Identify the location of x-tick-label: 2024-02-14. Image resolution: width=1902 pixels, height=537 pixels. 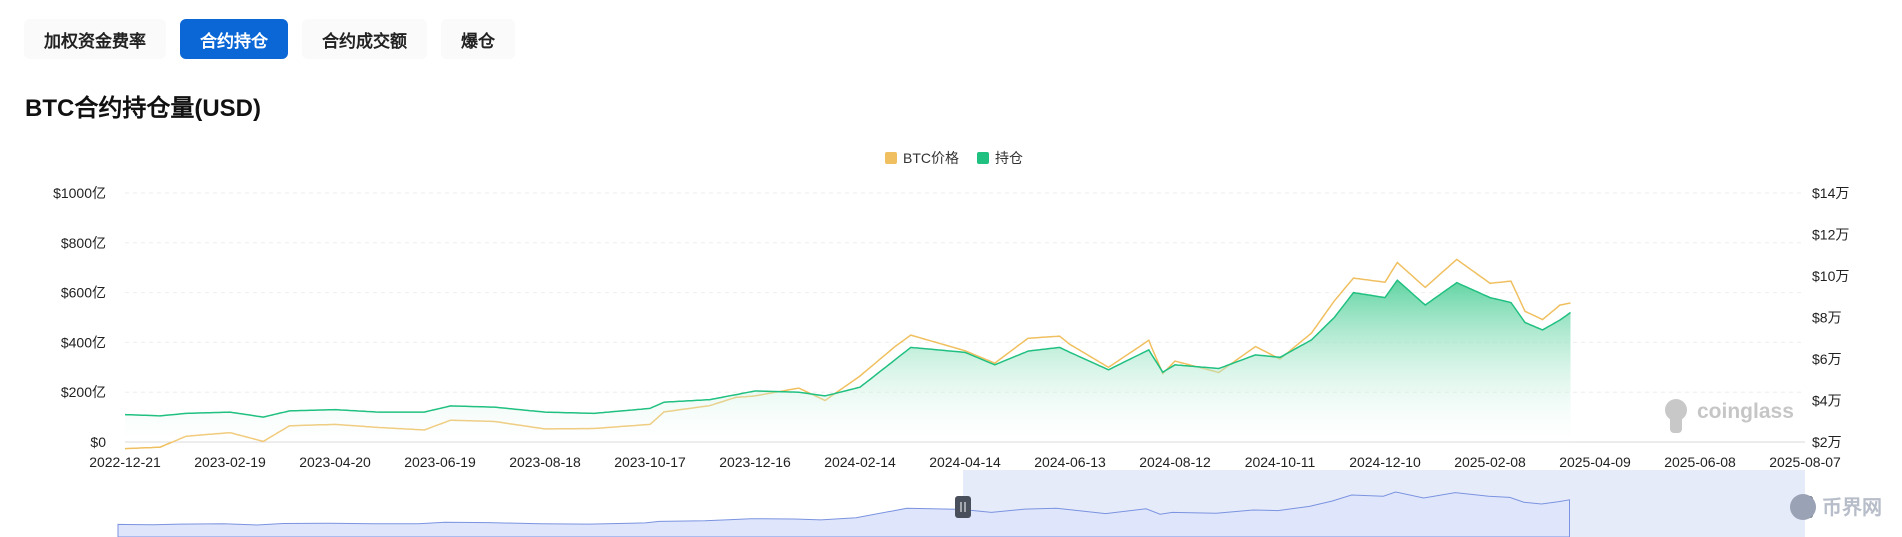
(860, 462).